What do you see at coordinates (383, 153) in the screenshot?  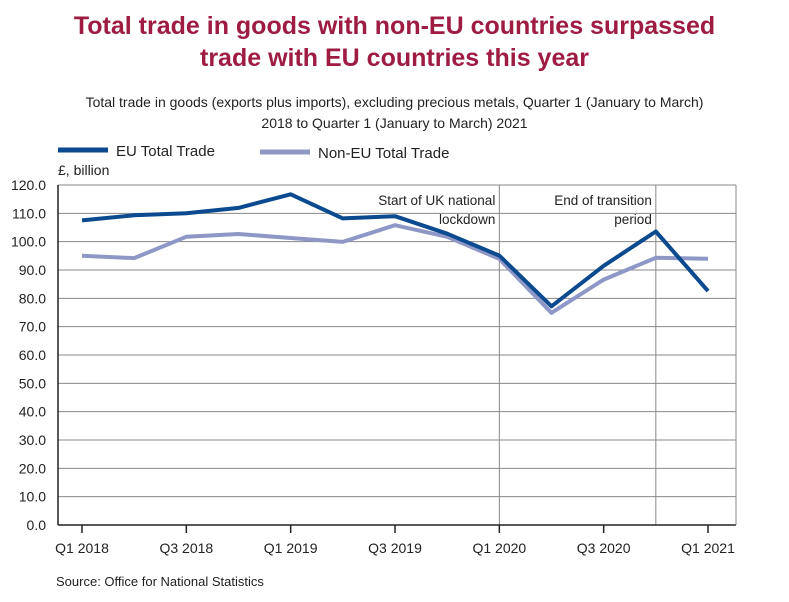 I see `legend-label: Non-EU Total Trade` at bounding box center [383, 153].